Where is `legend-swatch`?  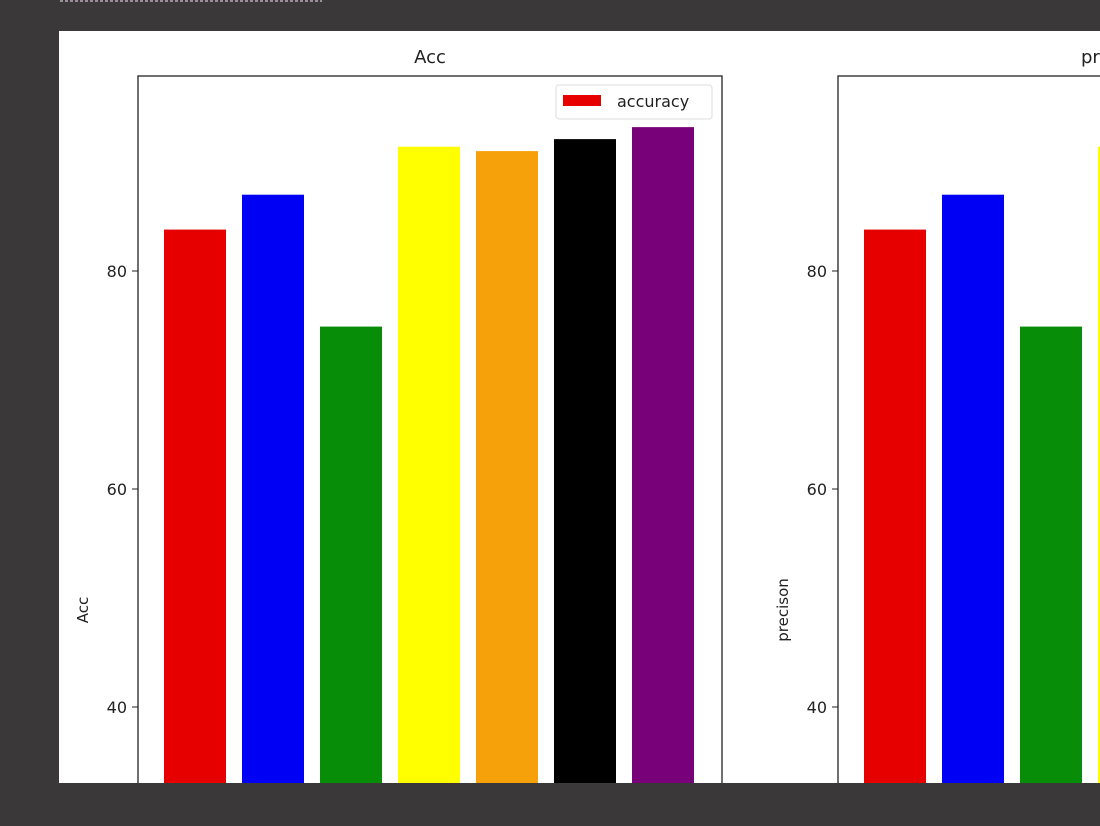 legend-swatch is located at coordinates (582, 100).